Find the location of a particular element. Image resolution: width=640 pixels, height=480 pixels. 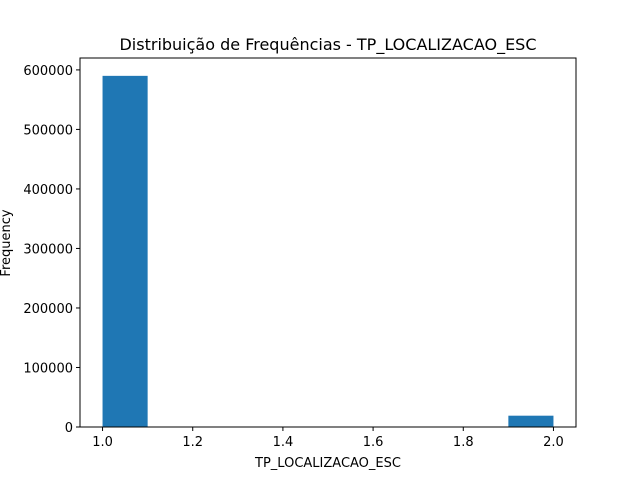

y-tick-label-4: 400000 is located at coordinates (48, 190).